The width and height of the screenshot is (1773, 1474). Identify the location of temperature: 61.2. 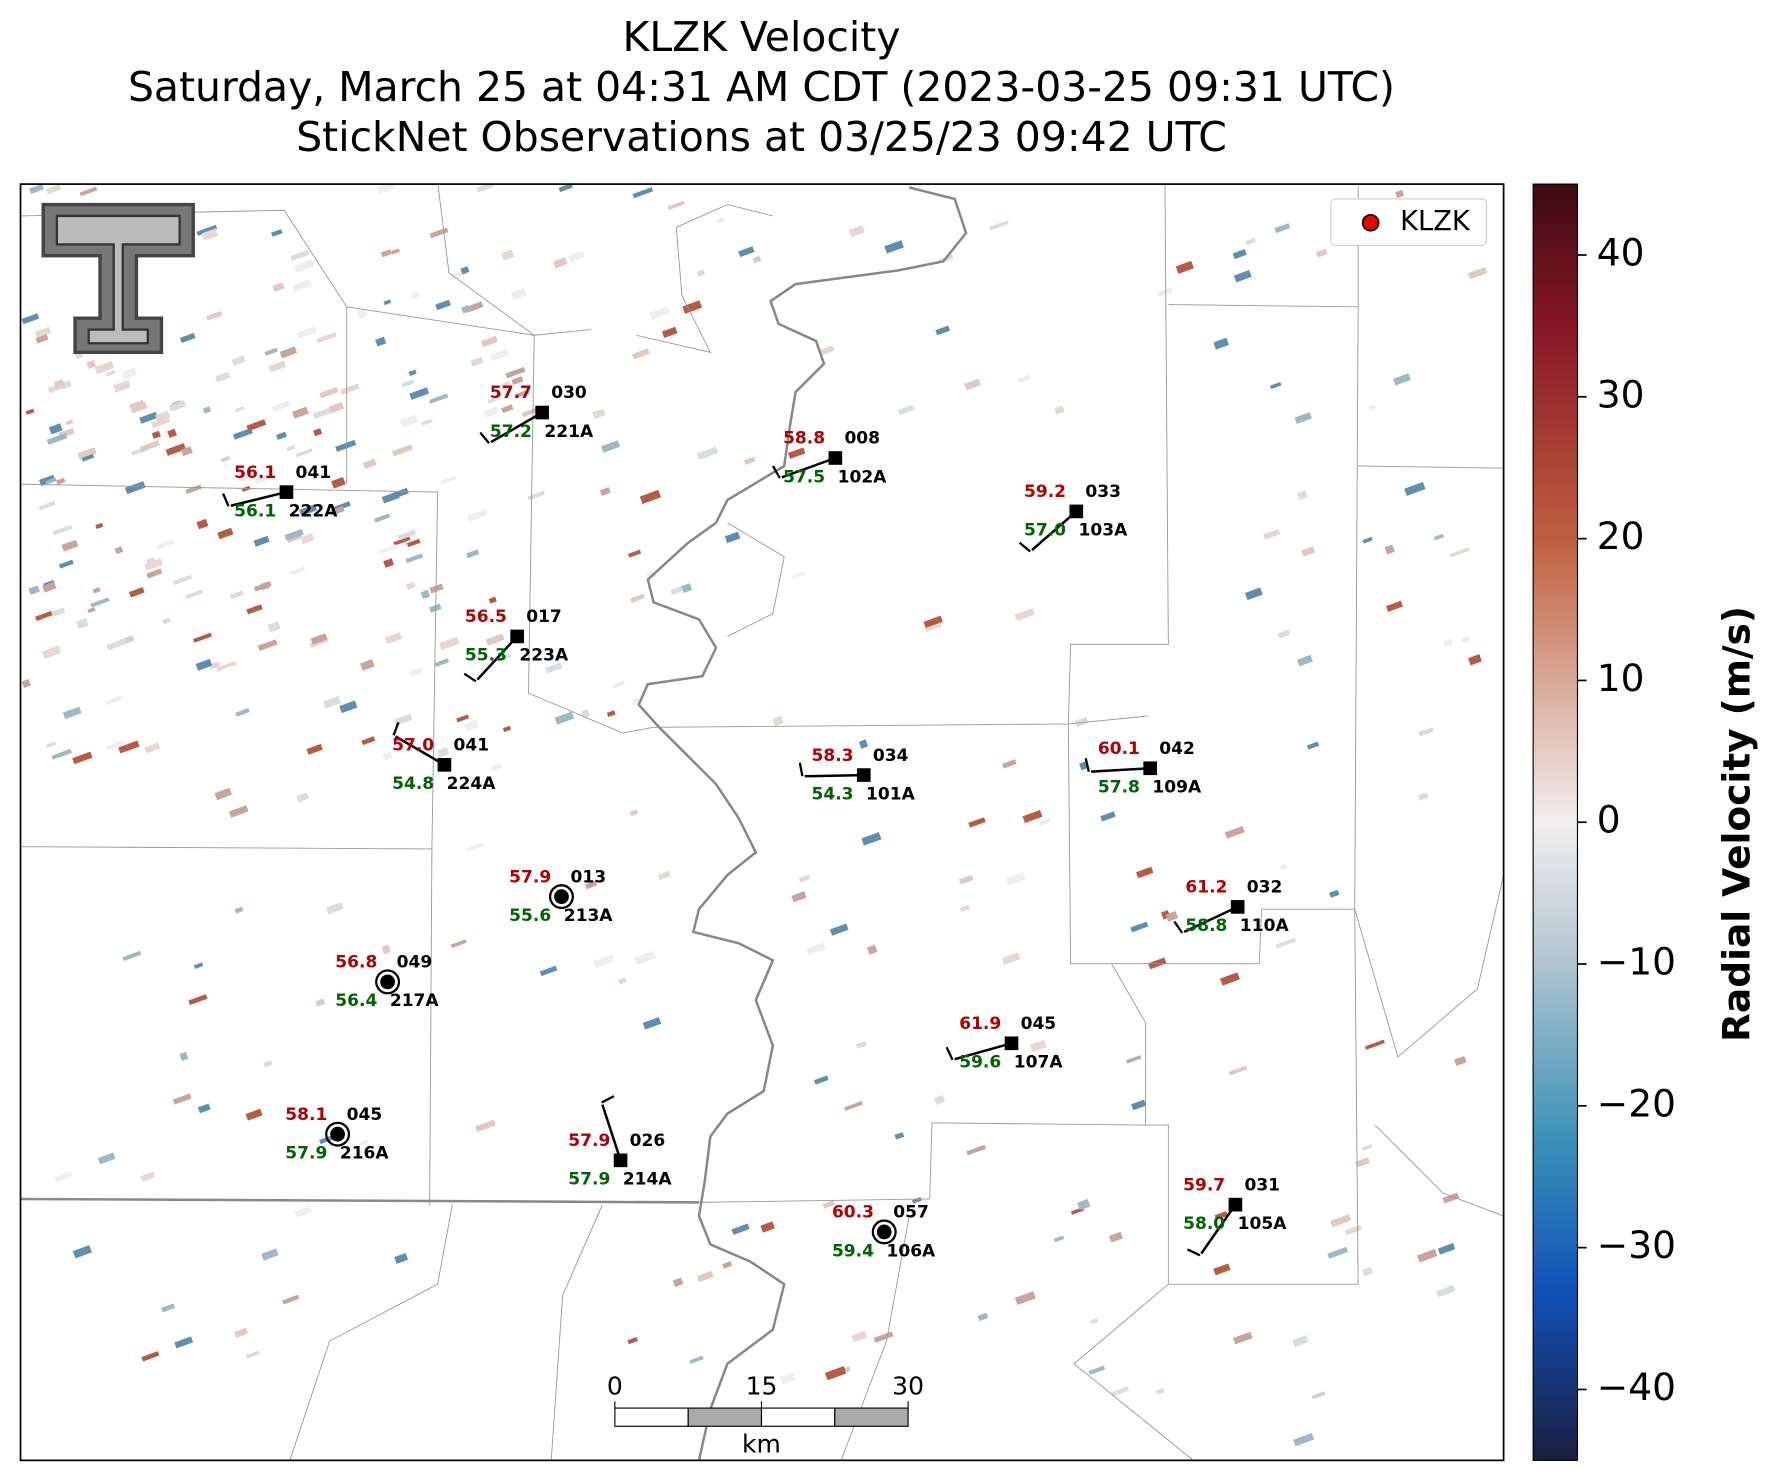
(1206, 888).